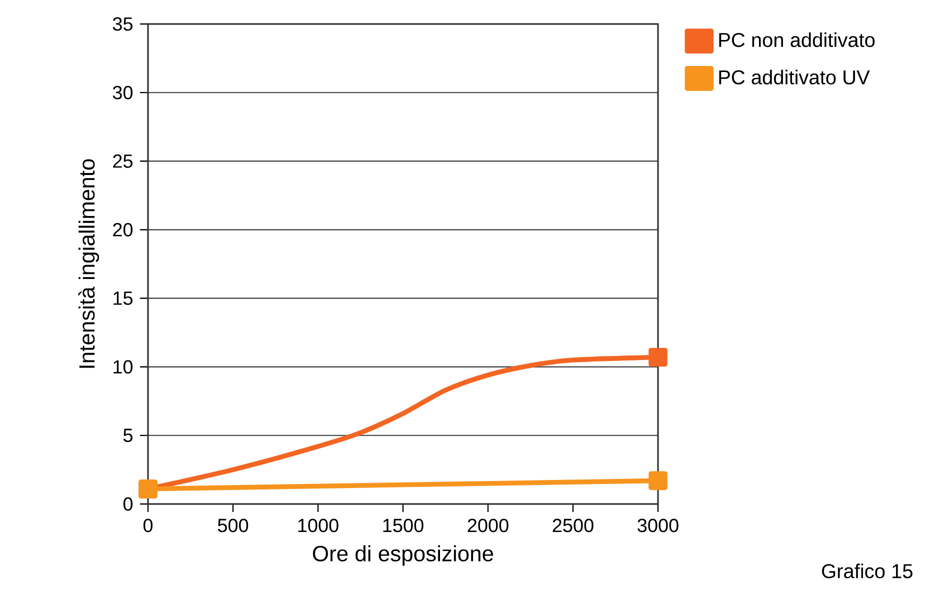  Describe the element at coordinates (573, 525) in the screenshot. I see `x-tick-label: 2500` at that location.